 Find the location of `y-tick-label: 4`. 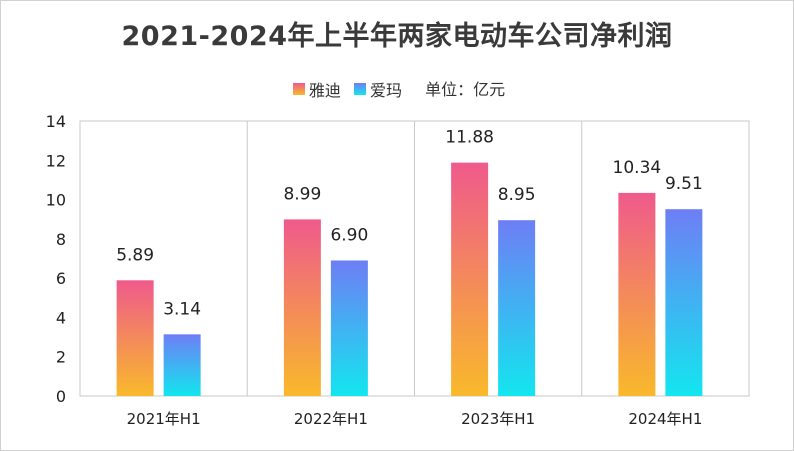

y-tick-label: 4 is located at coordinates (61, 317).